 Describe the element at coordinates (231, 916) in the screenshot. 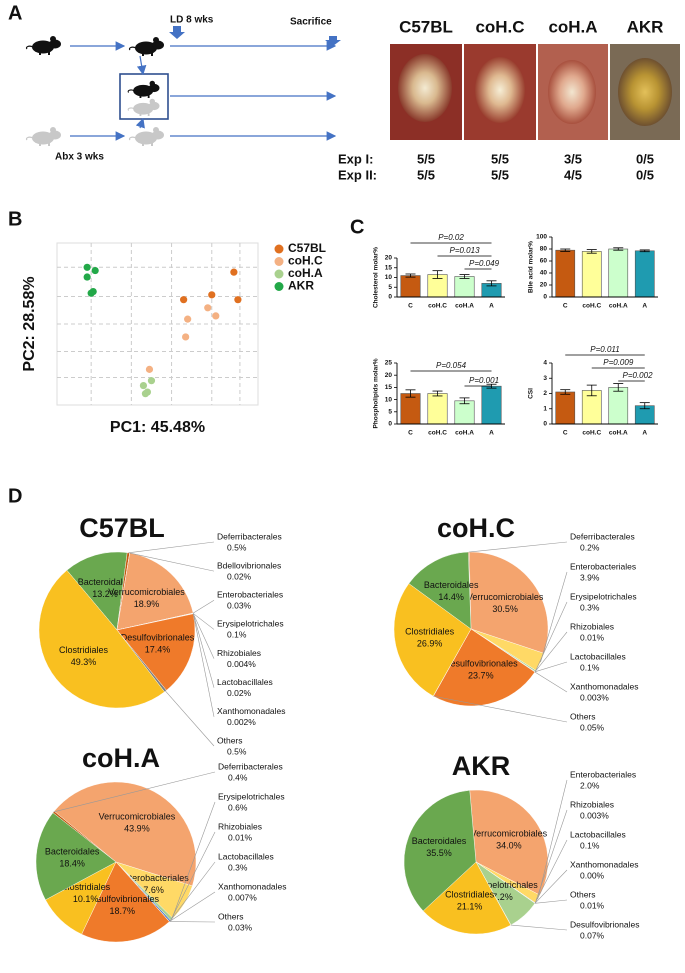

I see `slice-label: Others` at that location.